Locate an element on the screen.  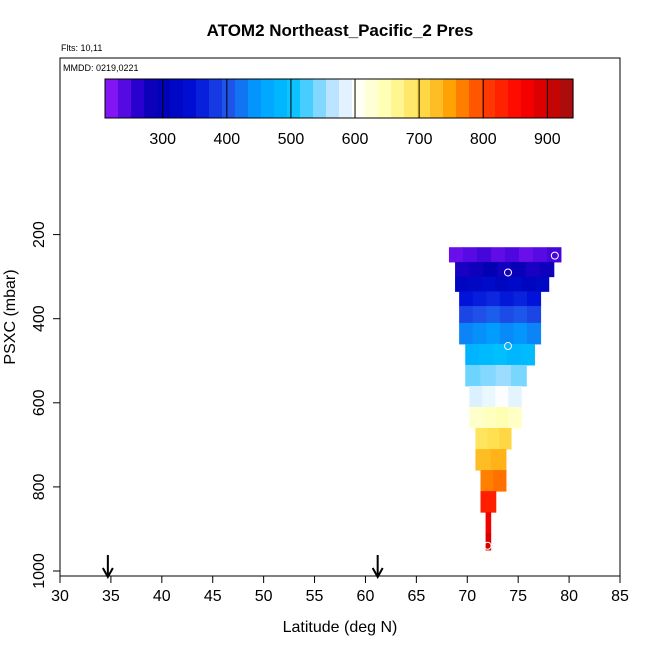
latitude-arrows is located at coordinates (242, 567).